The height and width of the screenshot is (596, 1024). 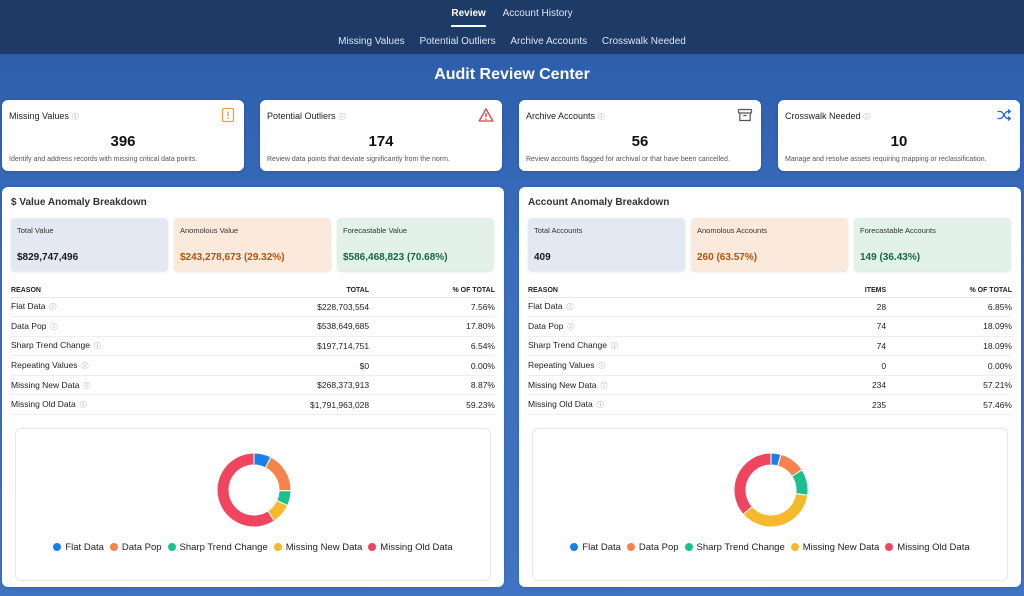 What do you see at coordinates (252, 244) in the screenshot?
I see `summary-anomalous-value: Anomolous Value $243,278,673 (29.32%)` at bounding box center [252, 244].